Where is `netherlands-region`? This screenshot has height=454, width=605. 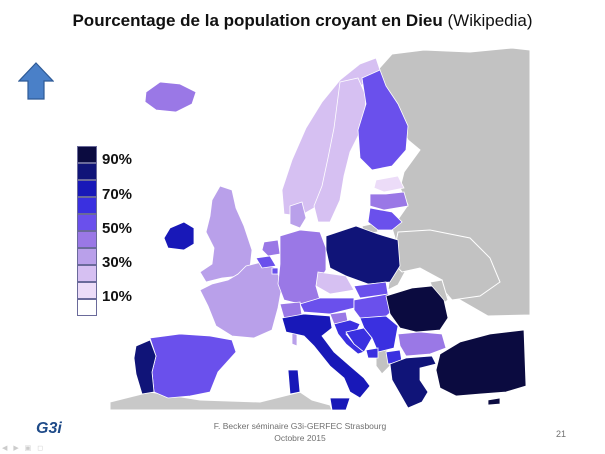 netherlands-region is located at coordinates (271, 248).